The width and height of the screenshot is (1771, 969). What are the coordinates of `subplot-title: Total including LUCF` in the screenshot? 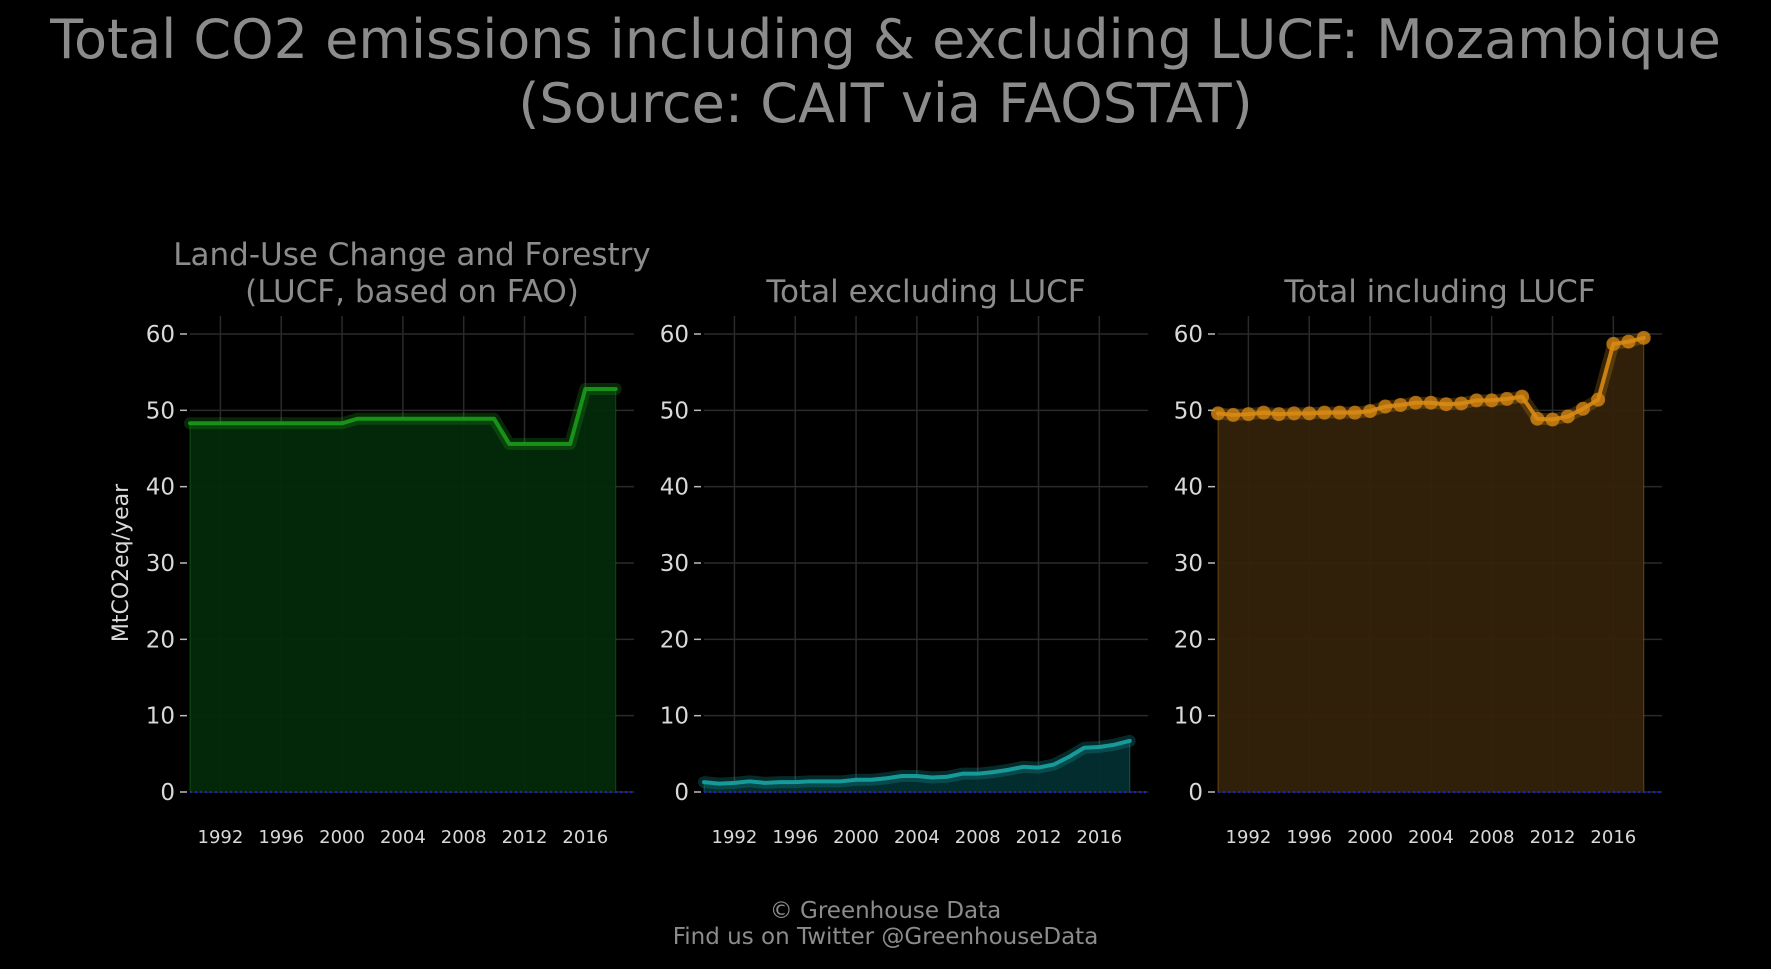 It's located at (1439, 292).